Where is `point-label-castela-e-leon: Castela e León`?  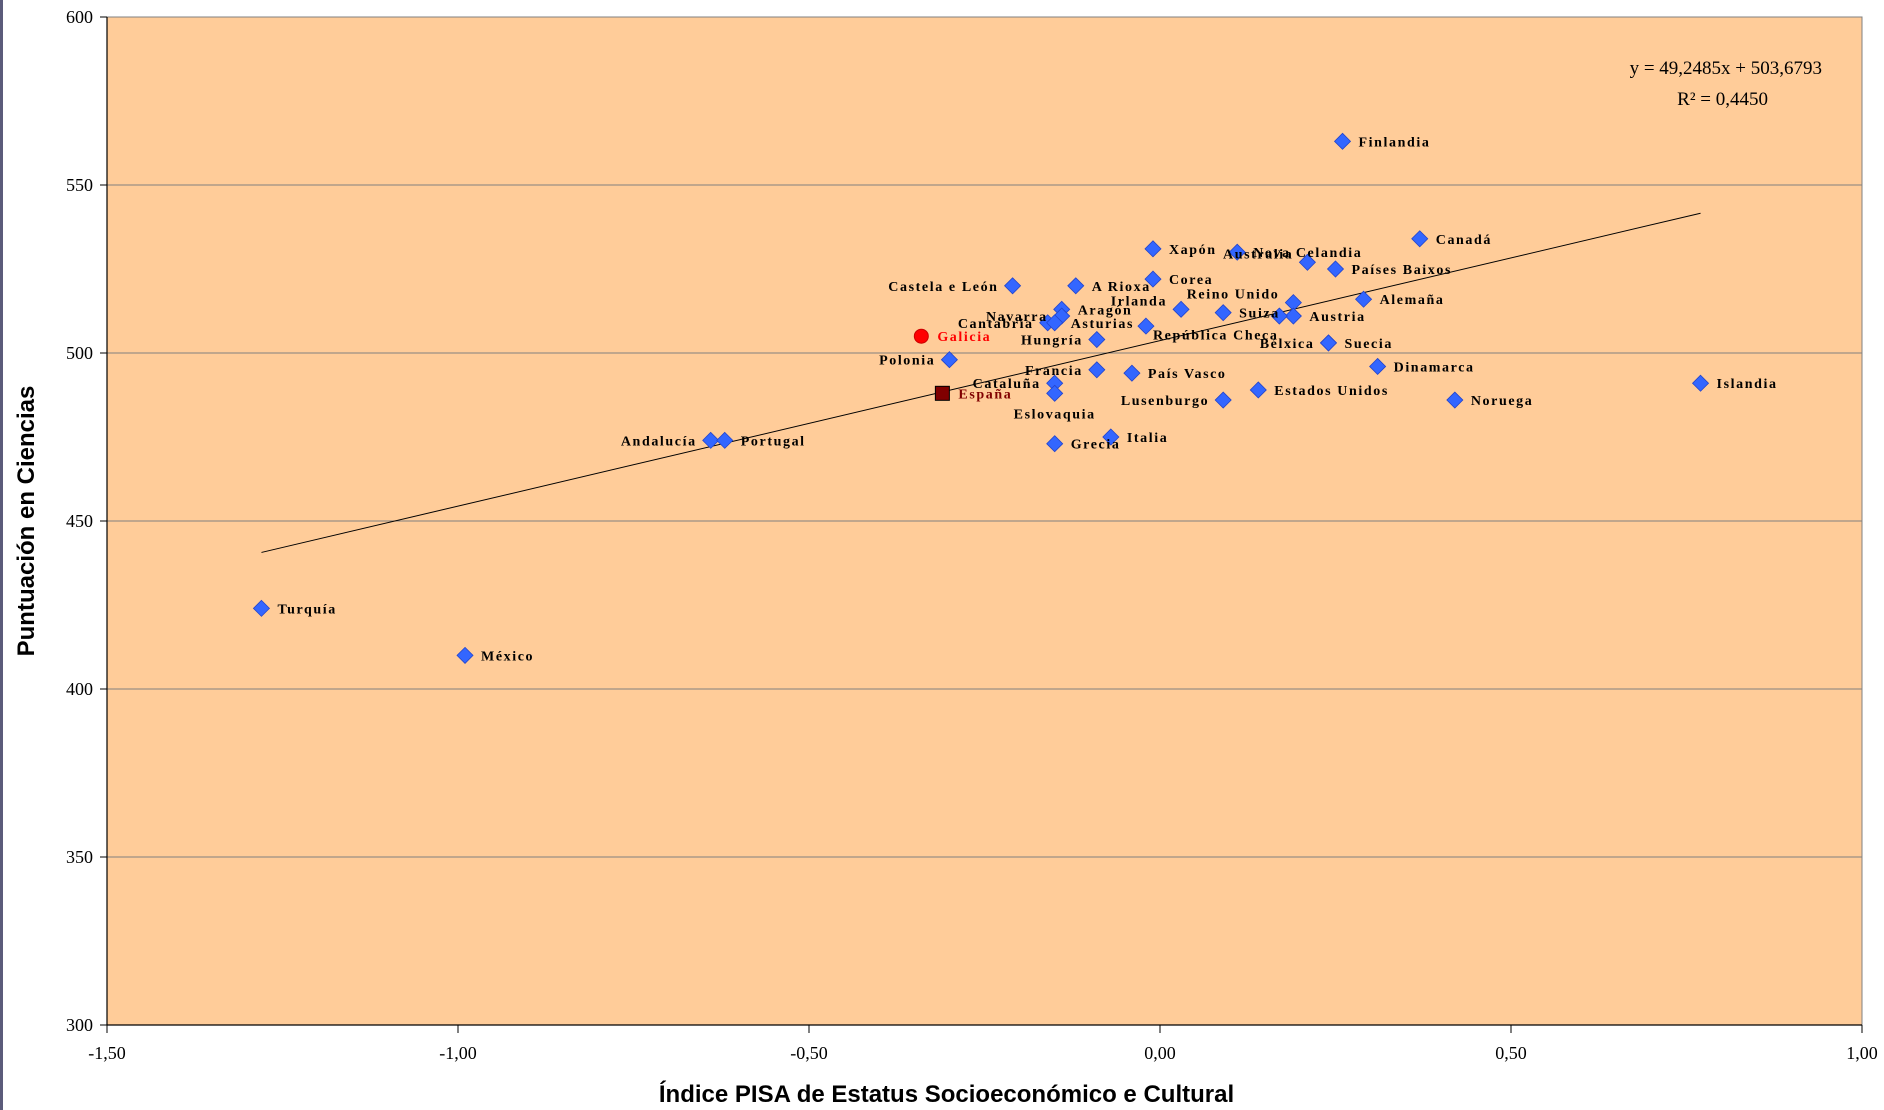 point-label-castela-e-leon: Castela e León is located at coordinates (943, 287).